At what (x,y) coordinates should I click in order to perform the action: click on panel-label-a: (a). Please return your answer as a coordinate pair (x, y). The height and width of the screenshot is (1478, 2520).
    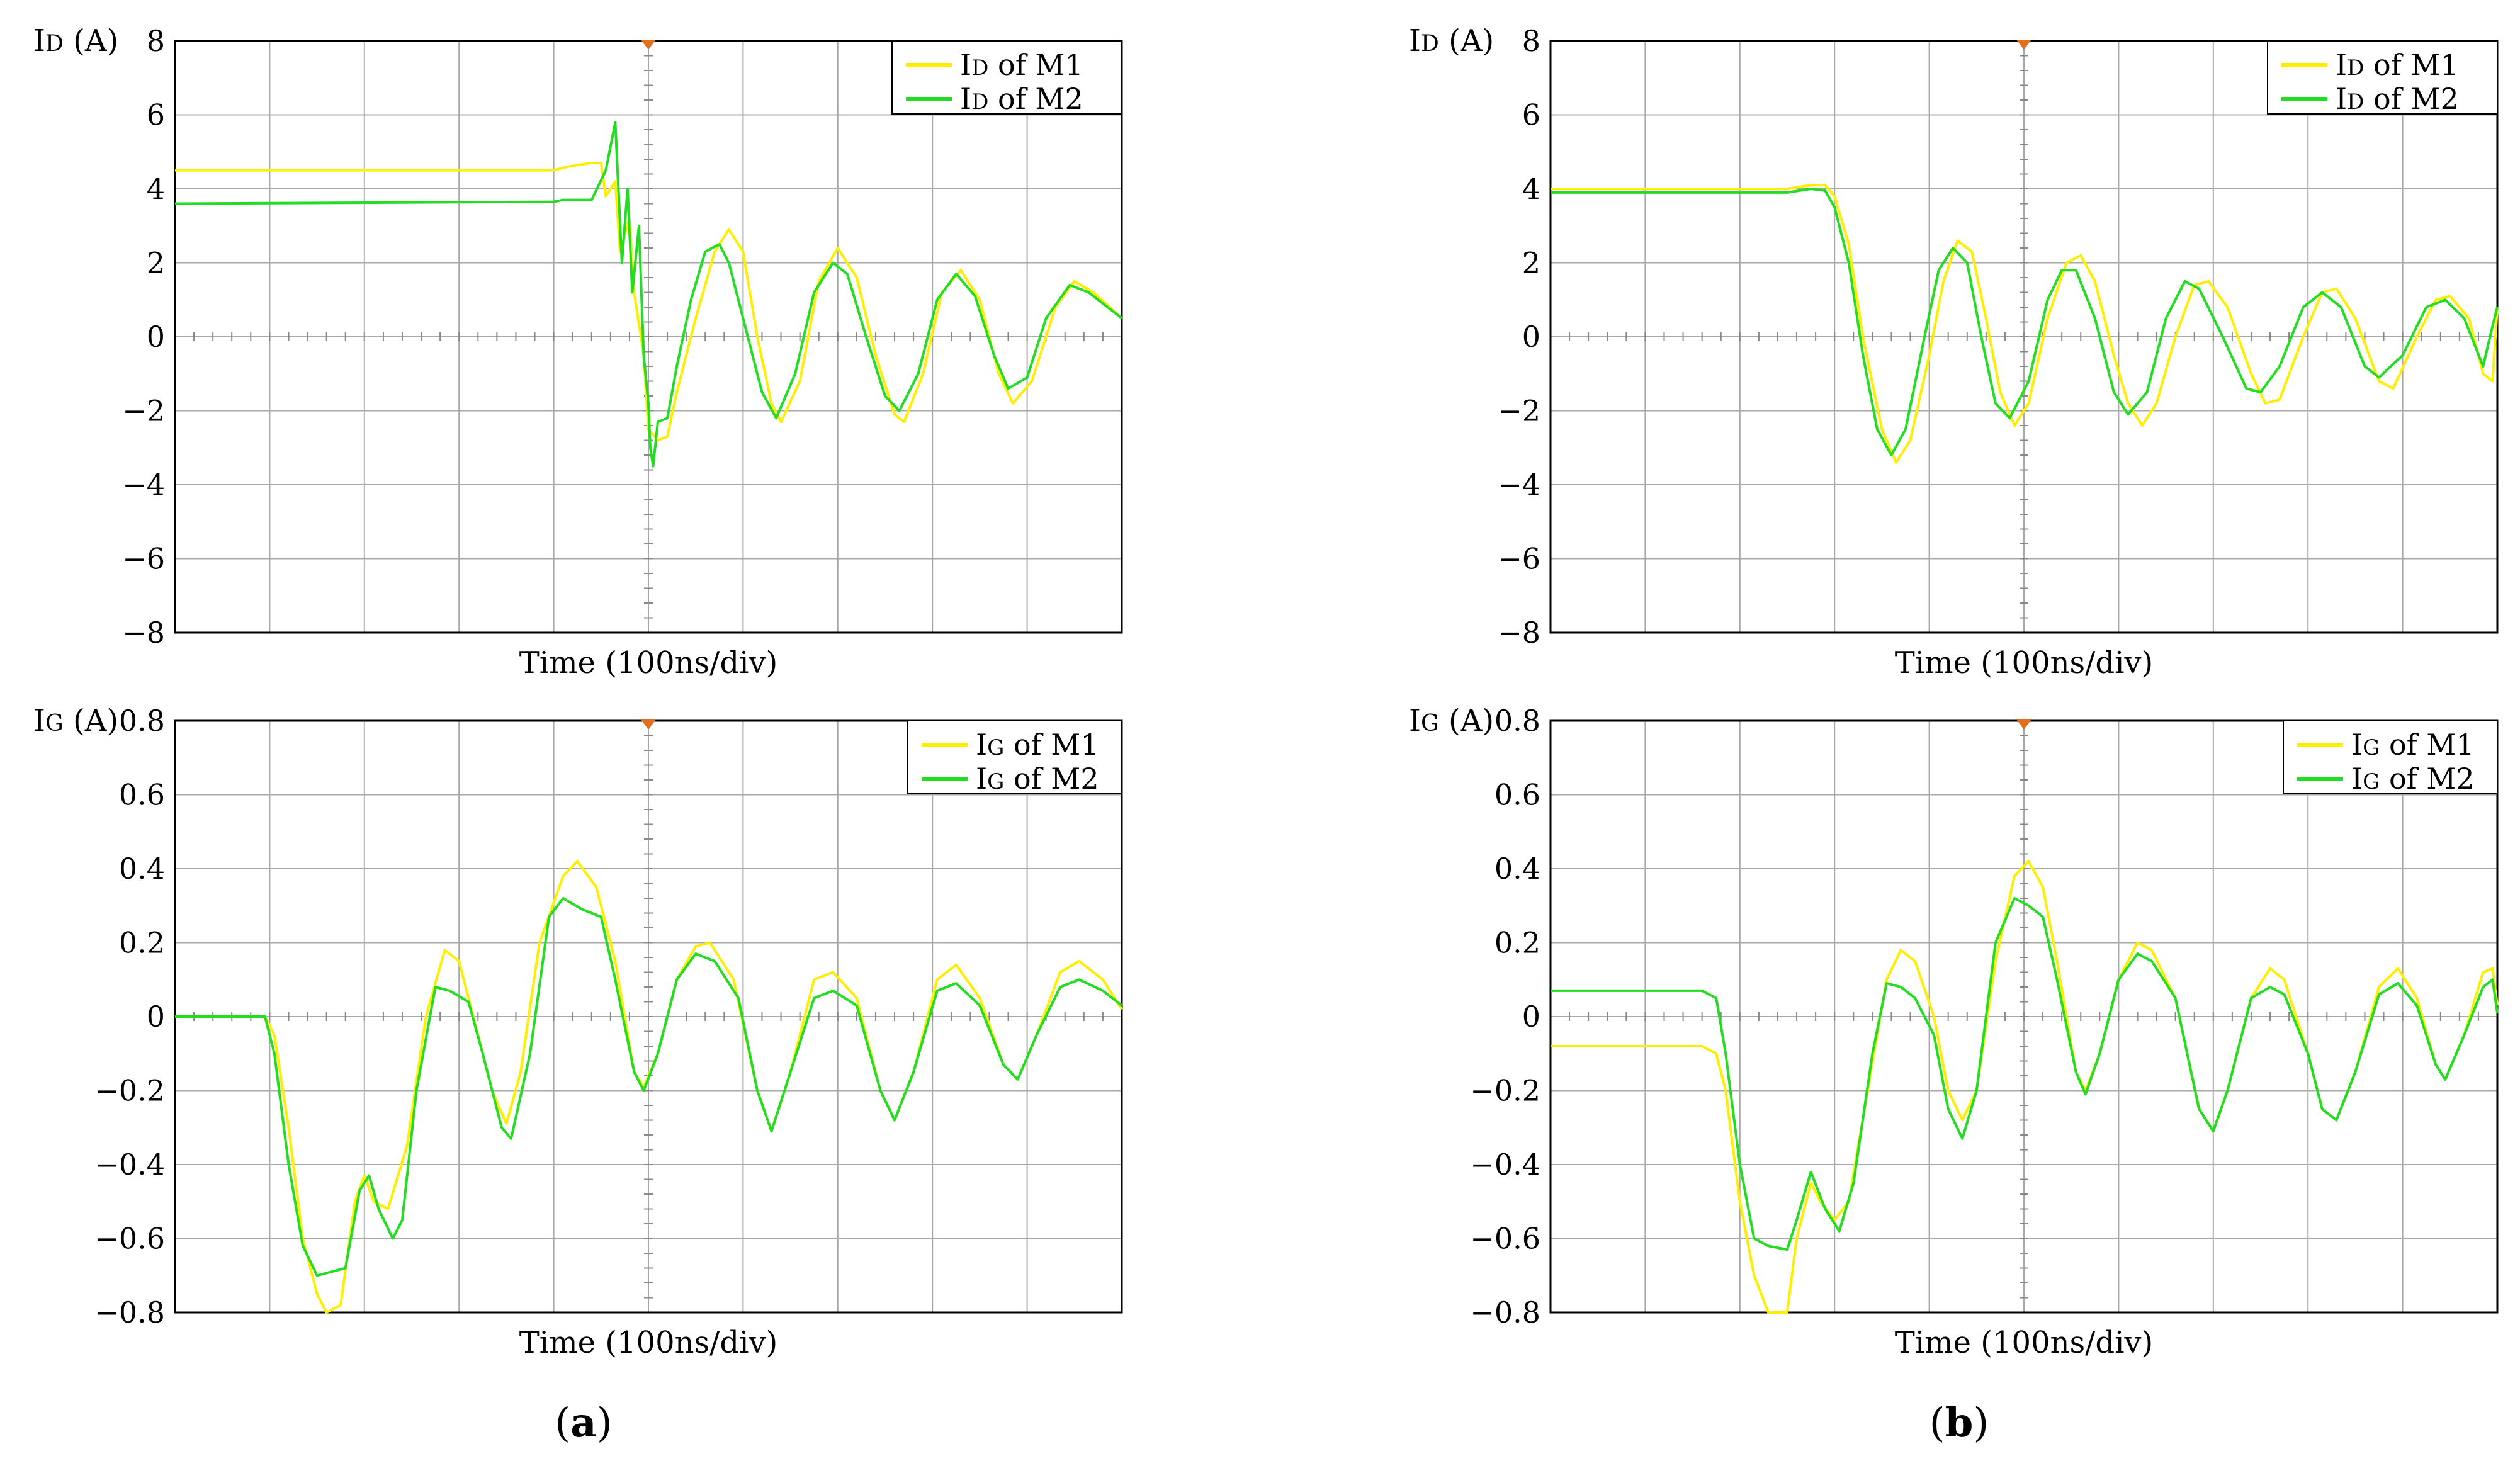
    Looking at the image, I should click on (583, 1423).